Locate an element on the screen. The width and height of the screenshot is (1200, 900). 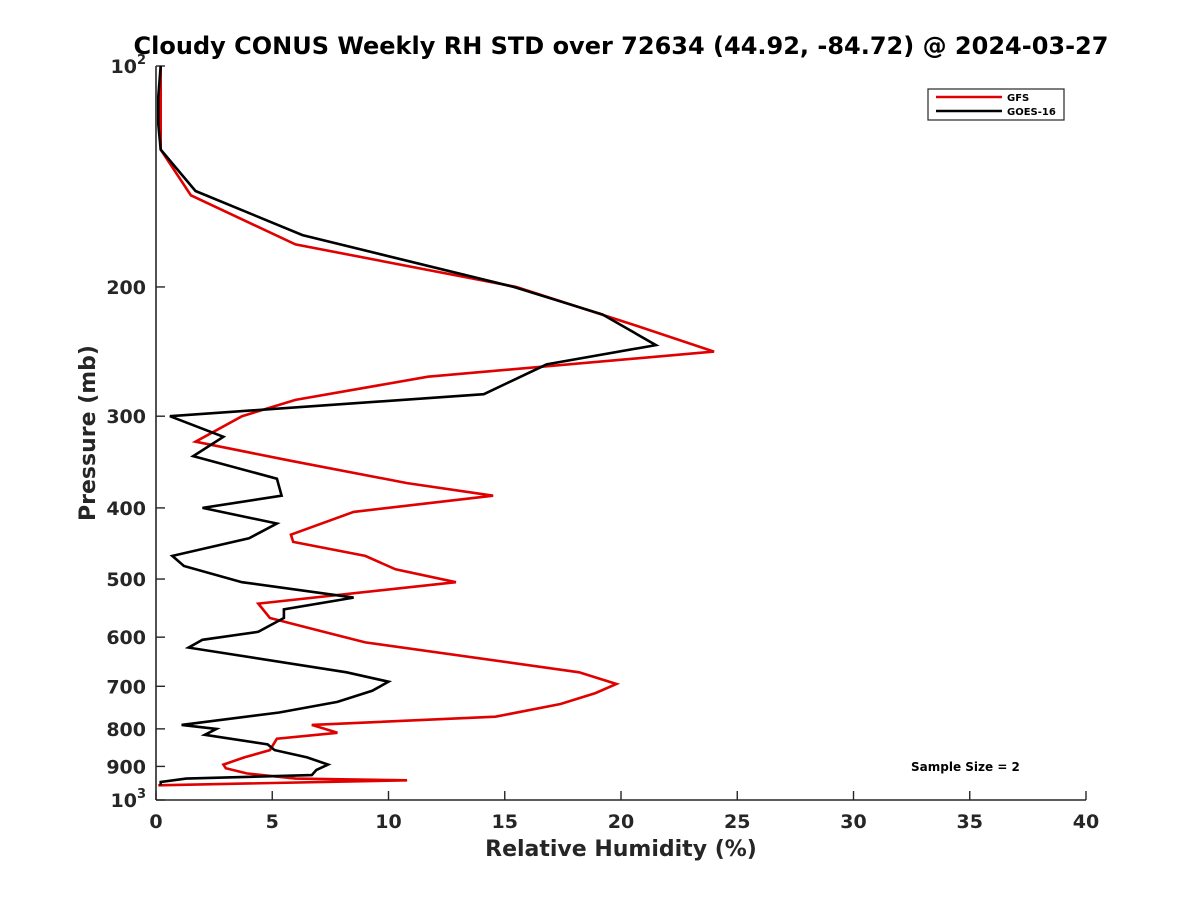
sample-size-annotation: Sample Size = 2 is located at coordinates (965, 767).